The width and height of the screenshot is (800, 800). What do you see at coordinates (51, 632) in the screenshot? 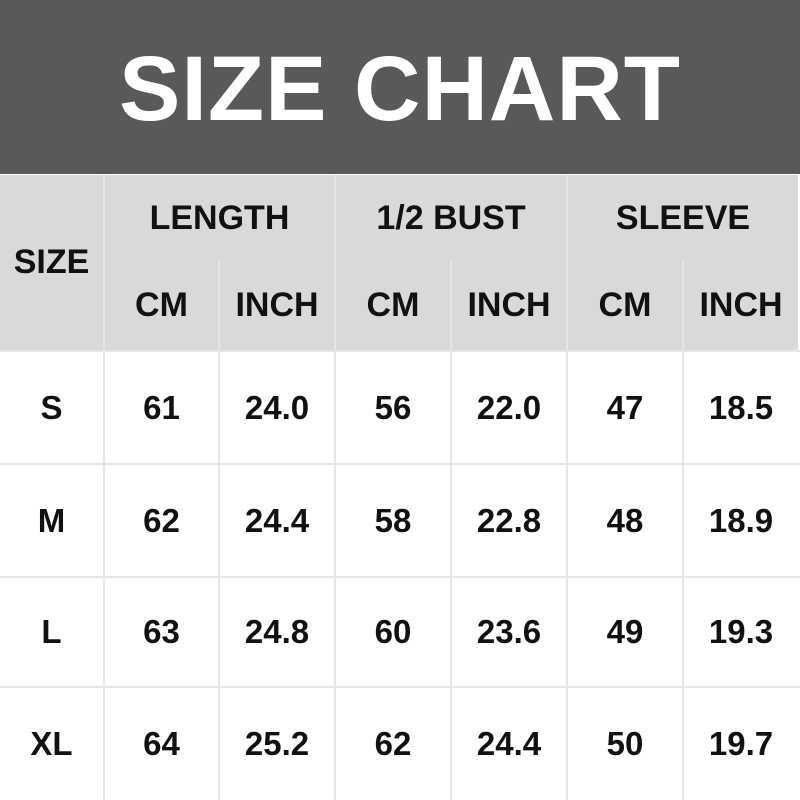
I see `row-size: L` at bounding box center [51, 632].